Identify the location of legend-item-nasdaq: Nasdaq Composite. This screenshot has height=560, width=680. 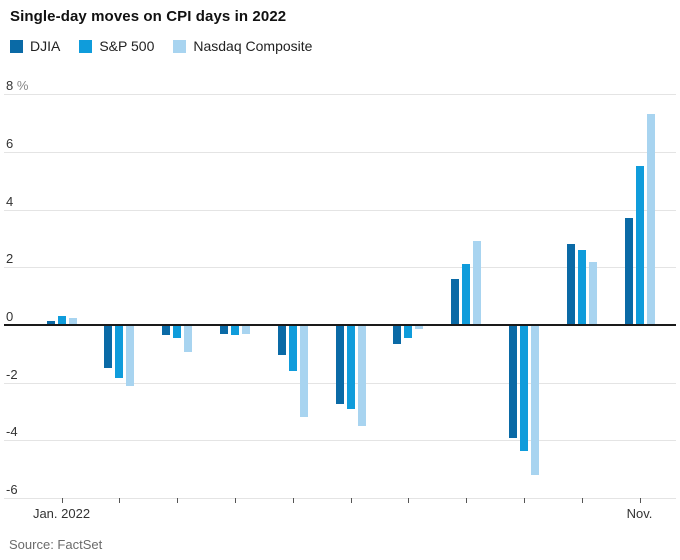
(242, 46).